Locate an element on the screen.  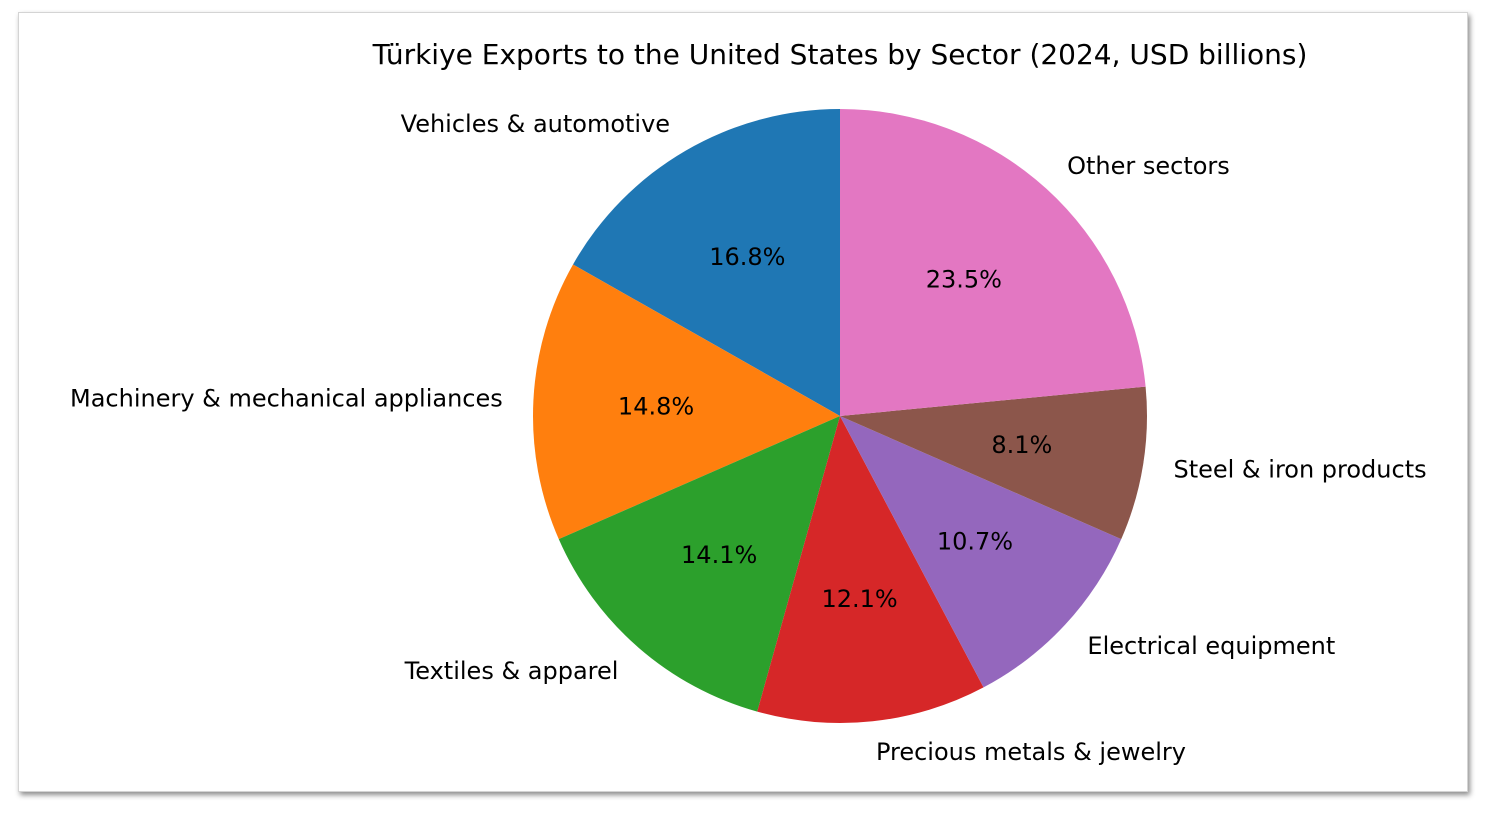
pie-slice-precious-metals-and-jewelry is located at coordinates (870, 570).